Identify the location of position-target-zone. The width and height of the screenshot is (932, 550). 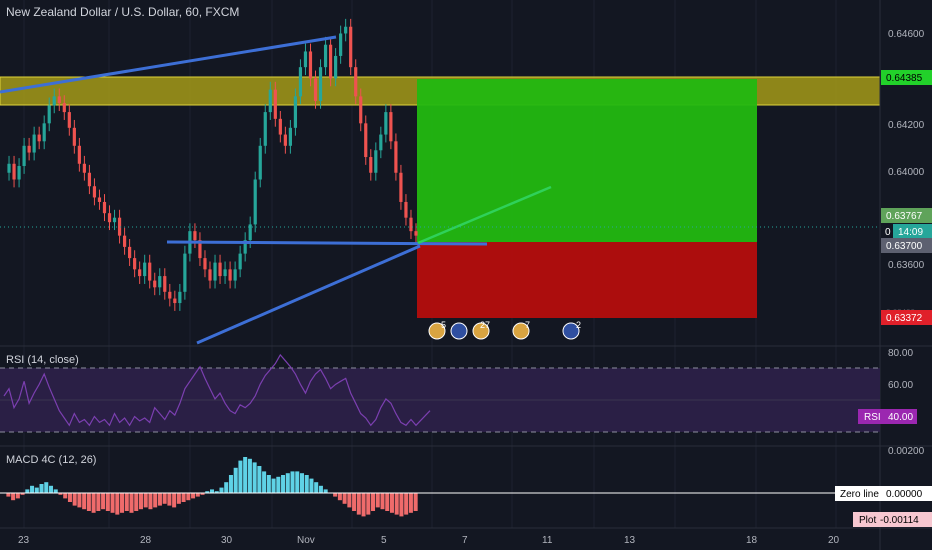
(587, 160).